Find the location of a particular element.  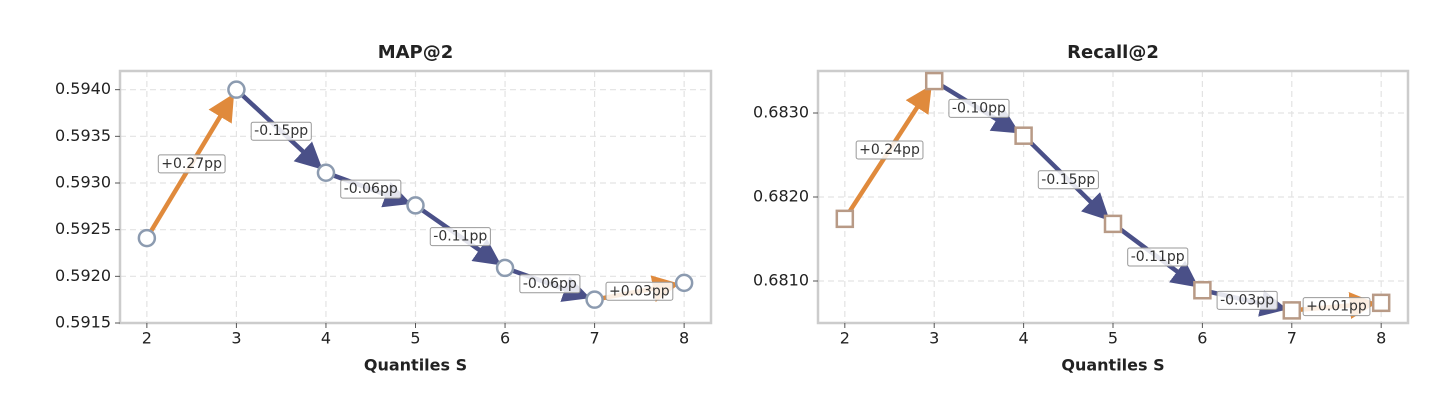

change-label: -0.10pp is located at coordinates (979, 108).